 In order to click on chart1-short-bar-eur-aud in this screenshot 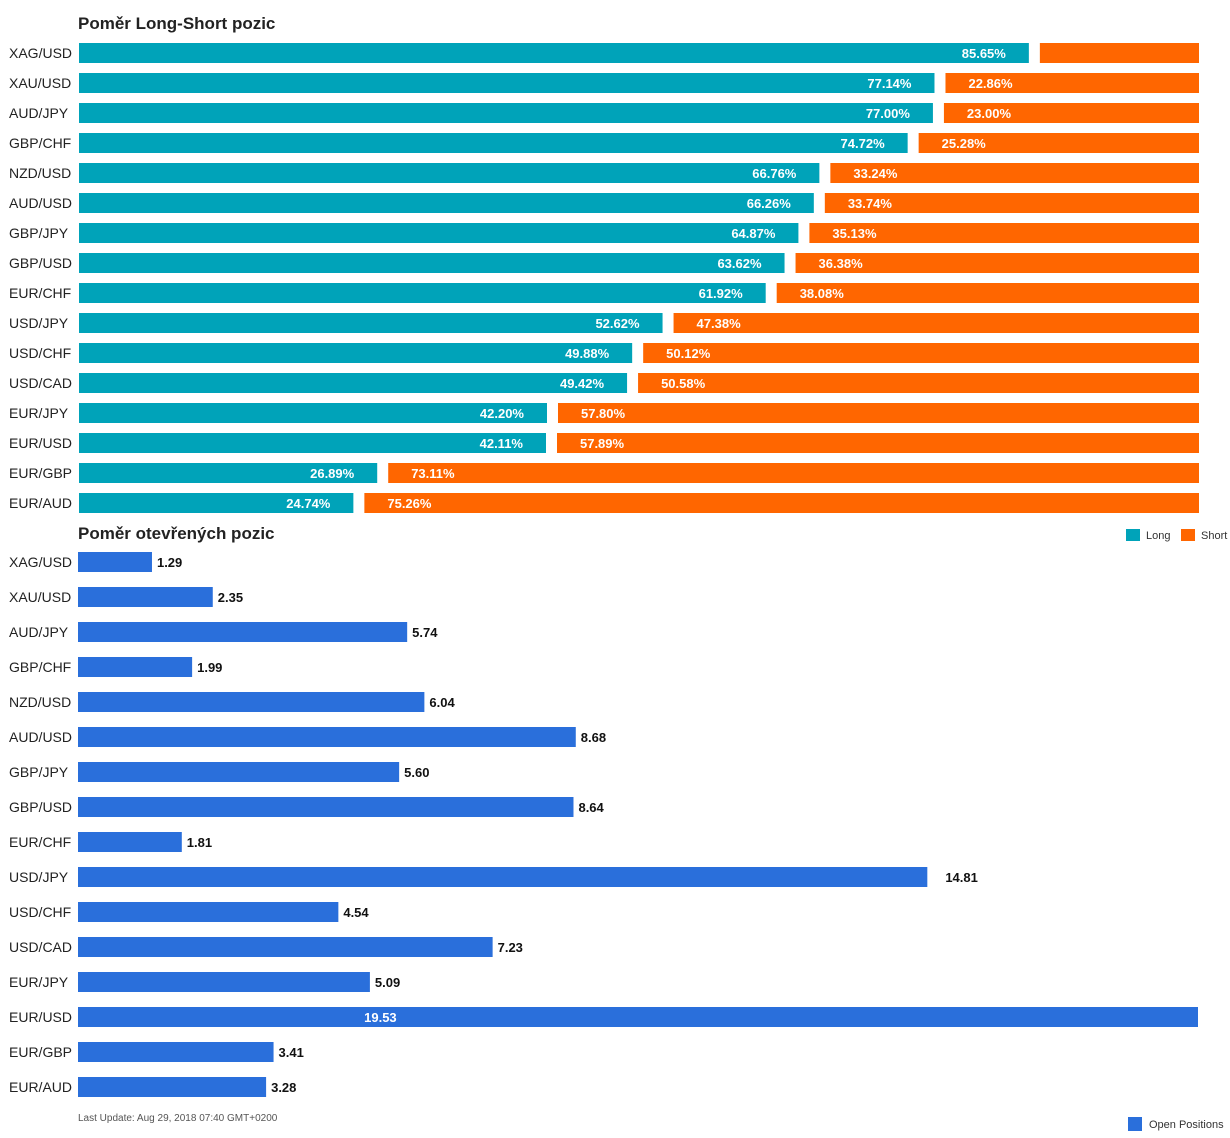, I will do `click(782, 503)`.